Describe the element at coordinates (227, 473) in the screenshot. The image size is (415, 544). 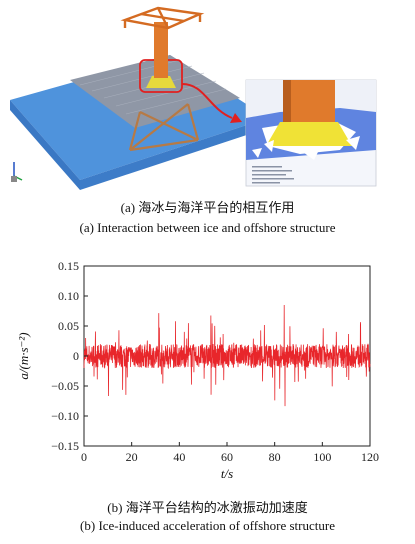
I see `x-axis-label: t/s` at that location.